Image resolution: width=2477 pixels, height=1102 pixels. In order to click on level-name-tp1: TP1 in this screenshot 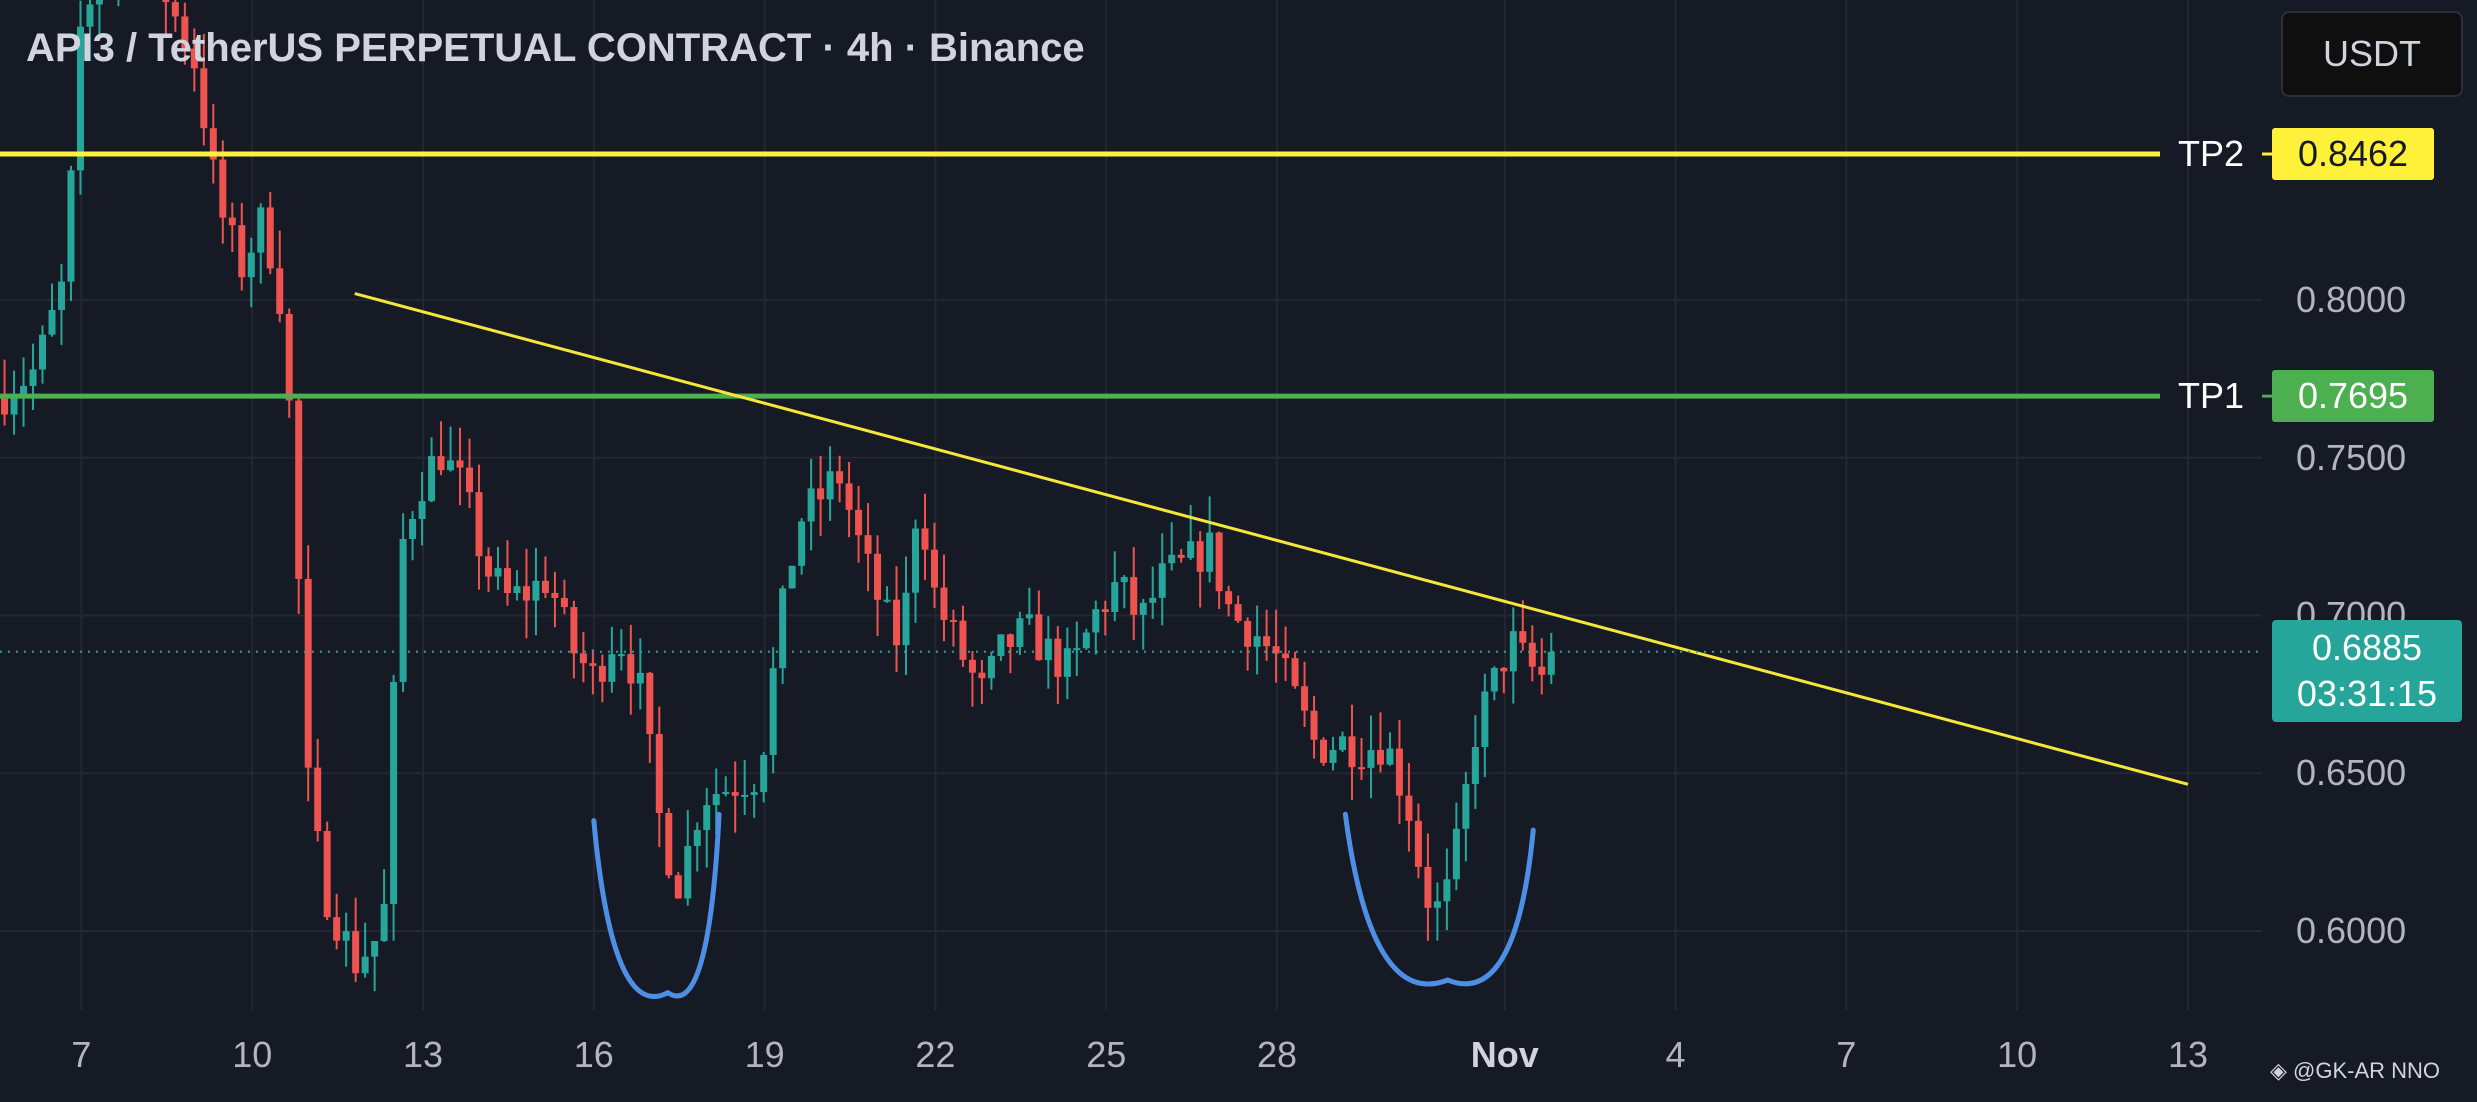, I will do `click(2211, 396)`.